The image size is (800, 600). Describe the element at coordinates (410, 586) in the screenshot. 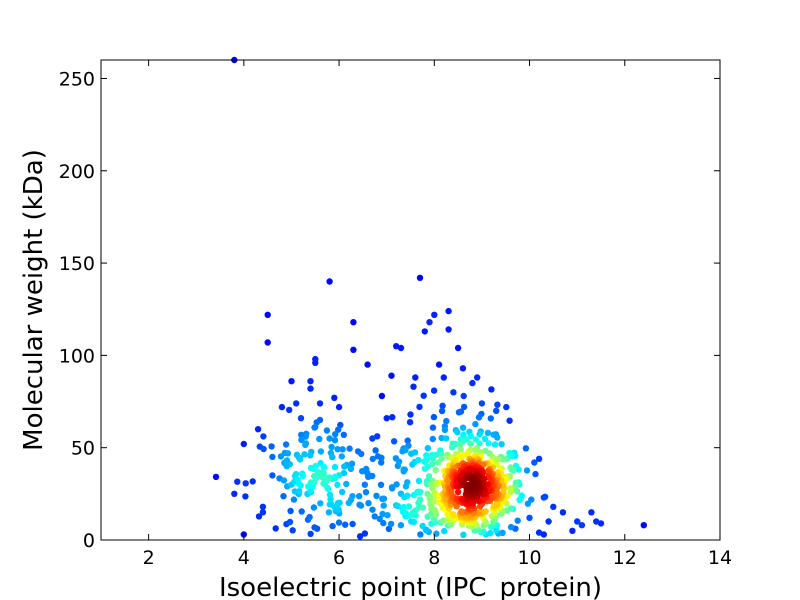

I see `x-axis-label: Isoelectric point (IPC_protein)` at that location.